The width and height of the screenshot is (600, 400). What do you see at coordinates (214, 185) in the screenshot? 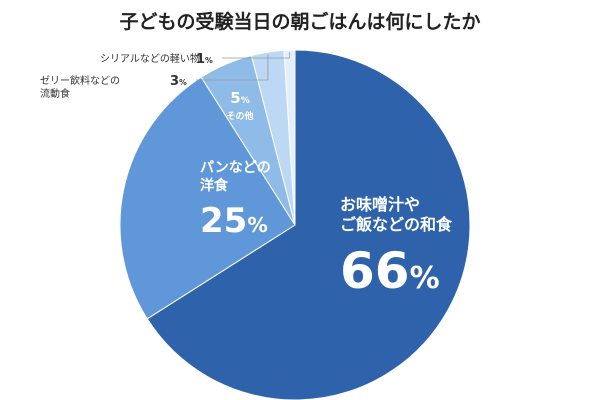
I see `slice-label: 洋食` at bounding box center [214, 185].